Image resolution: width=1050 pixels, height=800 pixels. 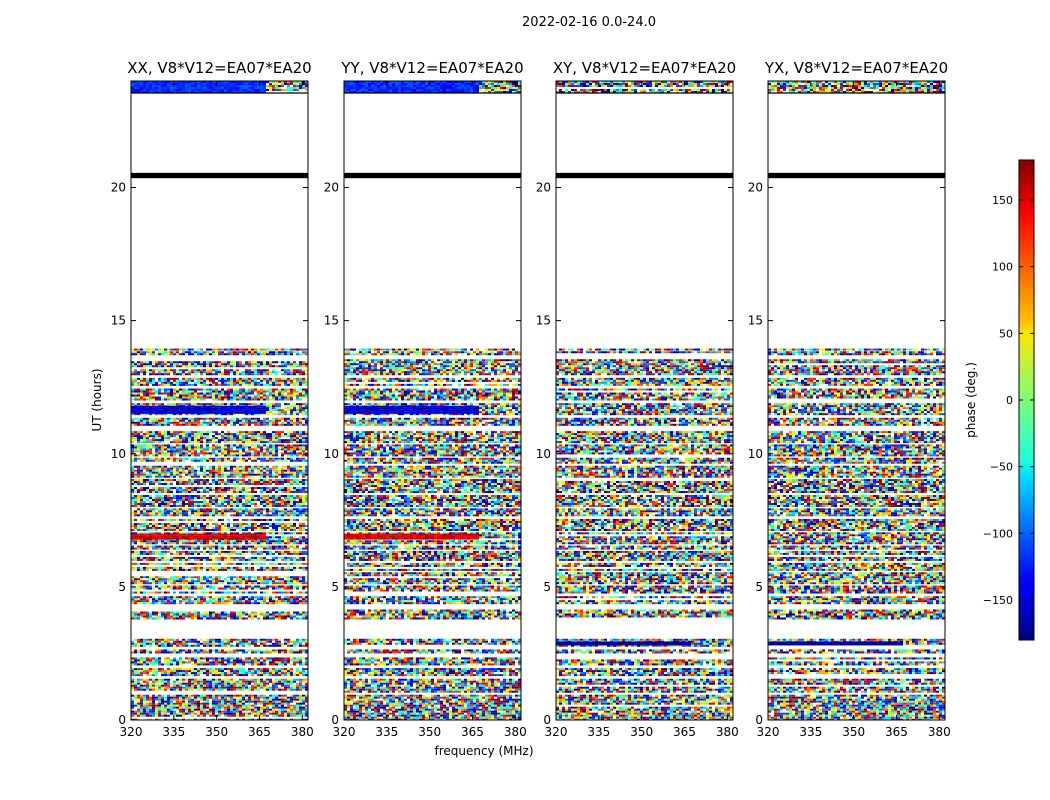 I want to click on y-axis-label: UT (hours), so click(x=97, y=399).